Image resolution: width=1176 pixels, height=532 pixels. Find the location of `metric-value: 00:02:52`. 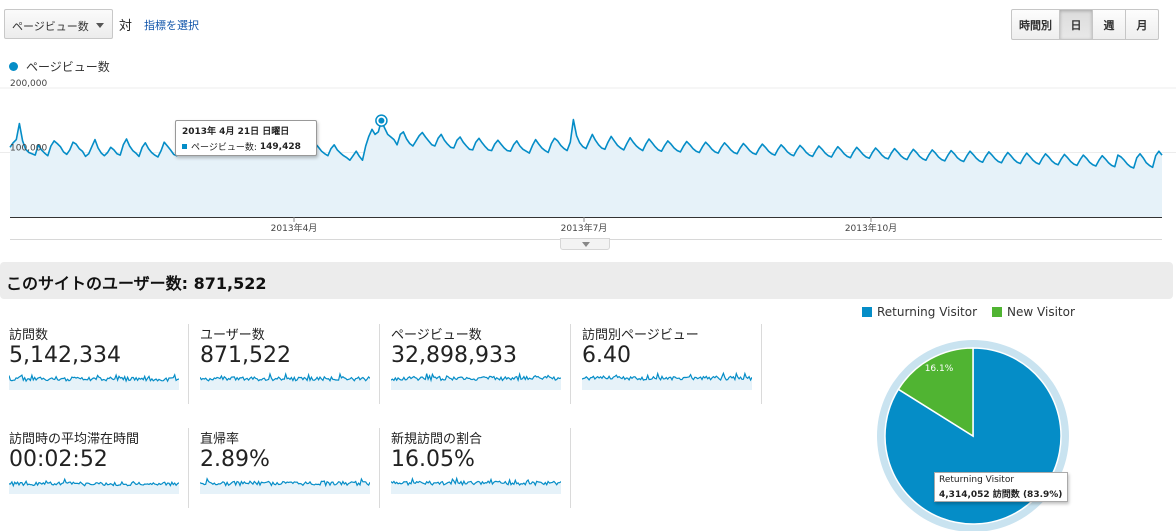

metric-value: 00:02:52 is located at coordinates (58, 459).